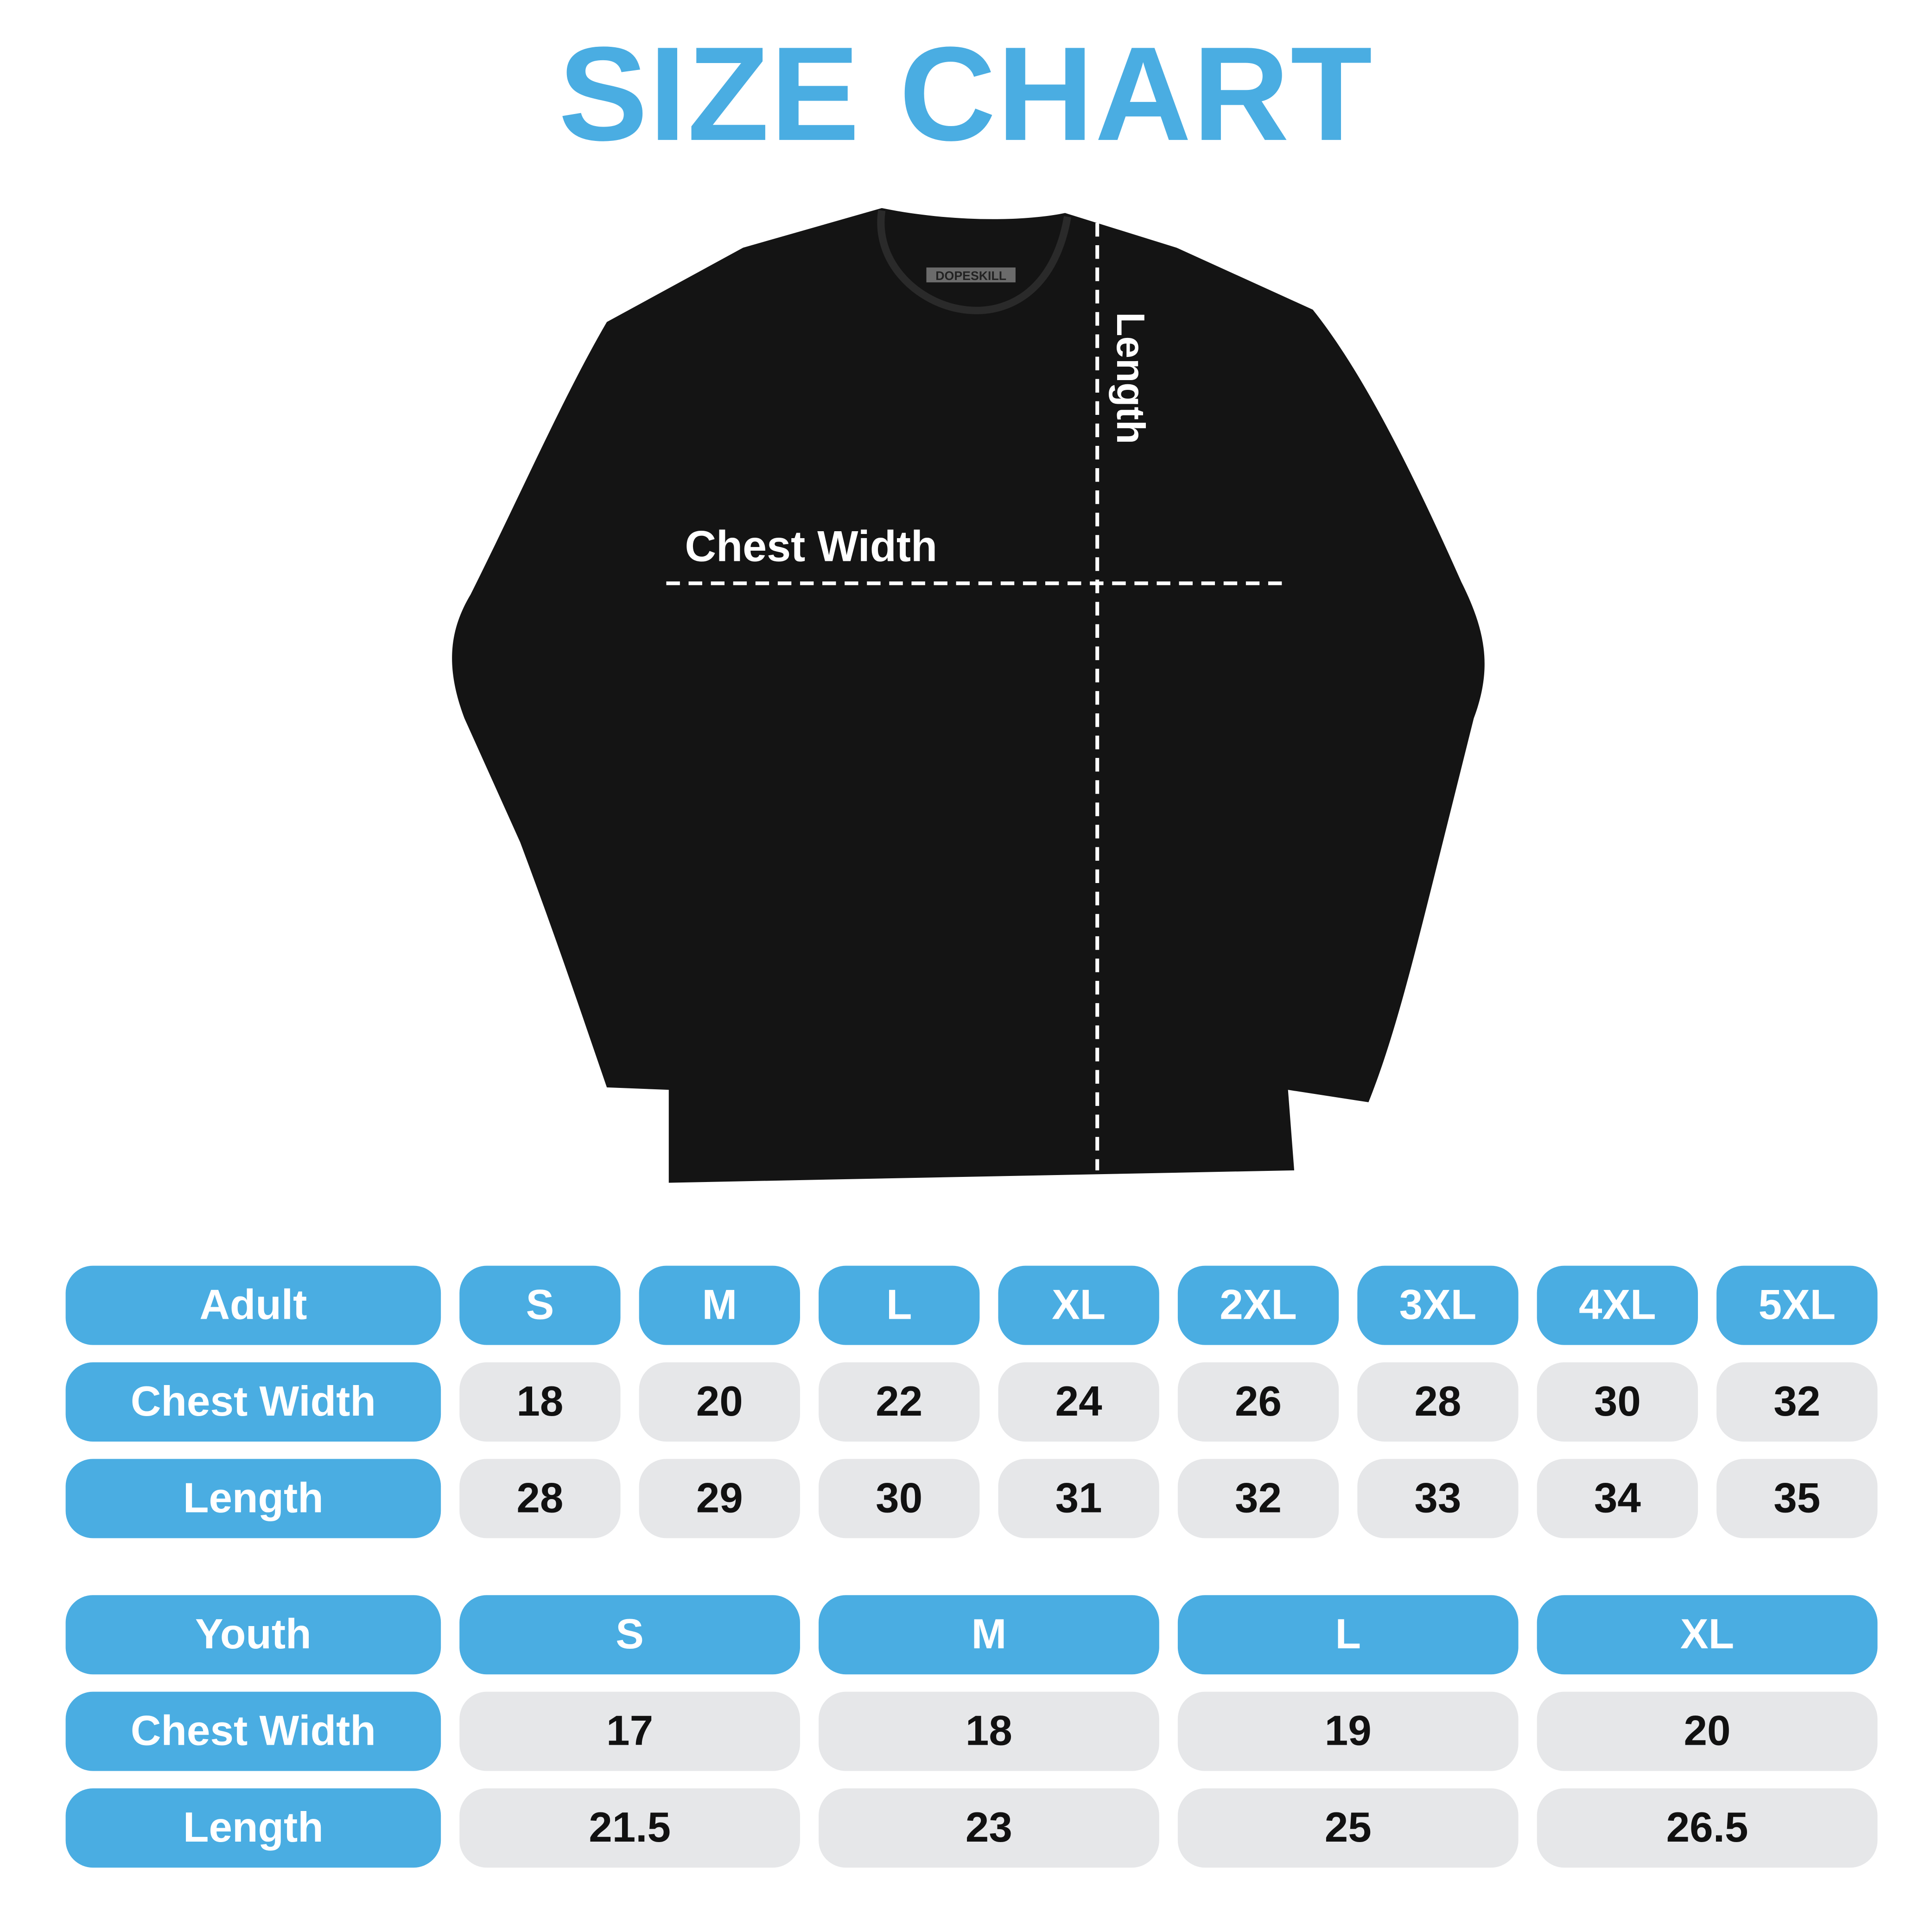 The width and height of the screenshot is (1932, 1932). What do you see at coordinates (629, 1731) in the screenshot?
I see `size-value-cell: 17` at bounding box center [629, 1731].